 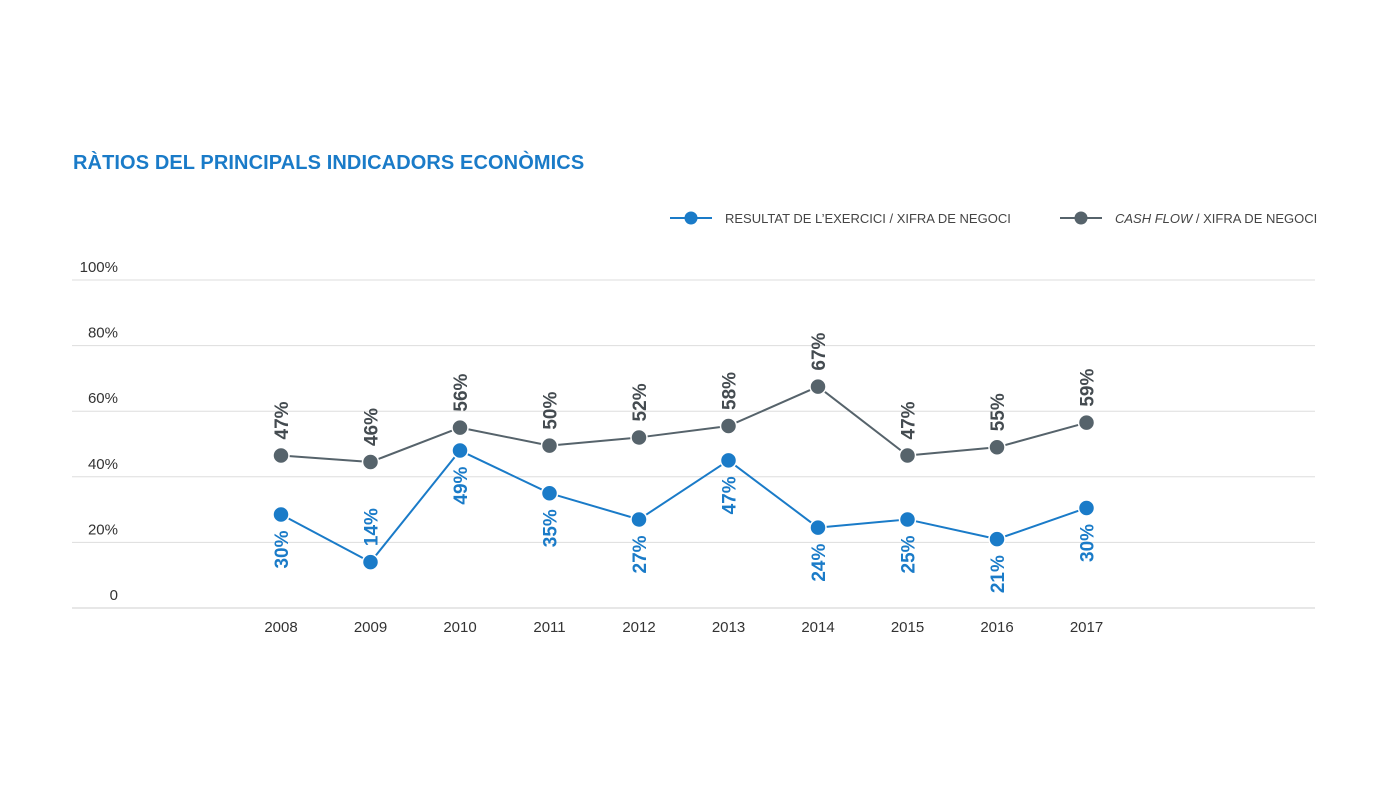 What do you see at coordinates (372, 427) in the screenshot?
I see `data-label: 46%` at bounding box center [372, 427].